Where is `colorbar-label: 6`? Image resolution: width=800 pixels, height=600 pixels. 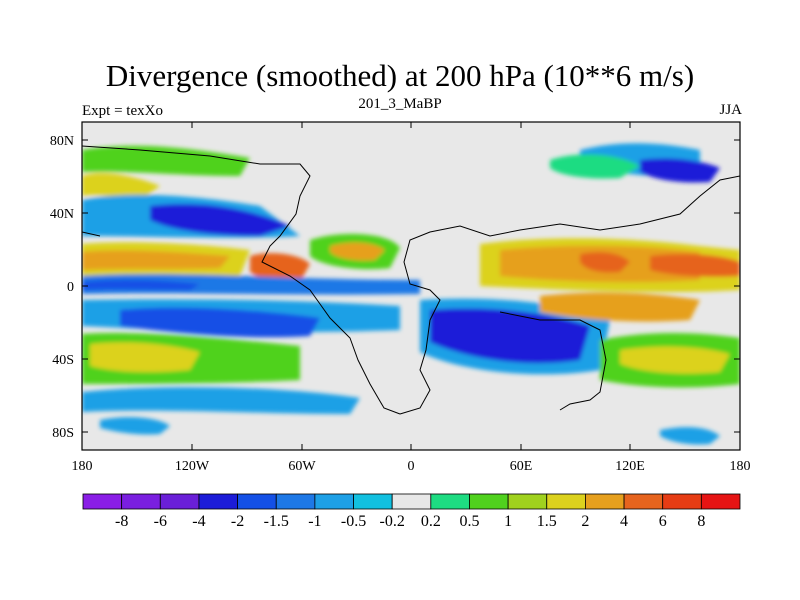
colorbar-label: 6 is located at coordinates (663, 521).